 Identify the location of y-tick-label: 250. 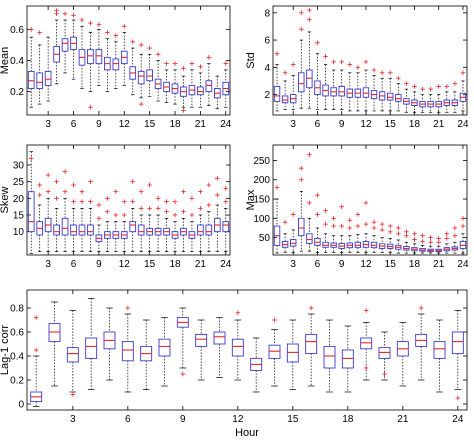
(261, 161).